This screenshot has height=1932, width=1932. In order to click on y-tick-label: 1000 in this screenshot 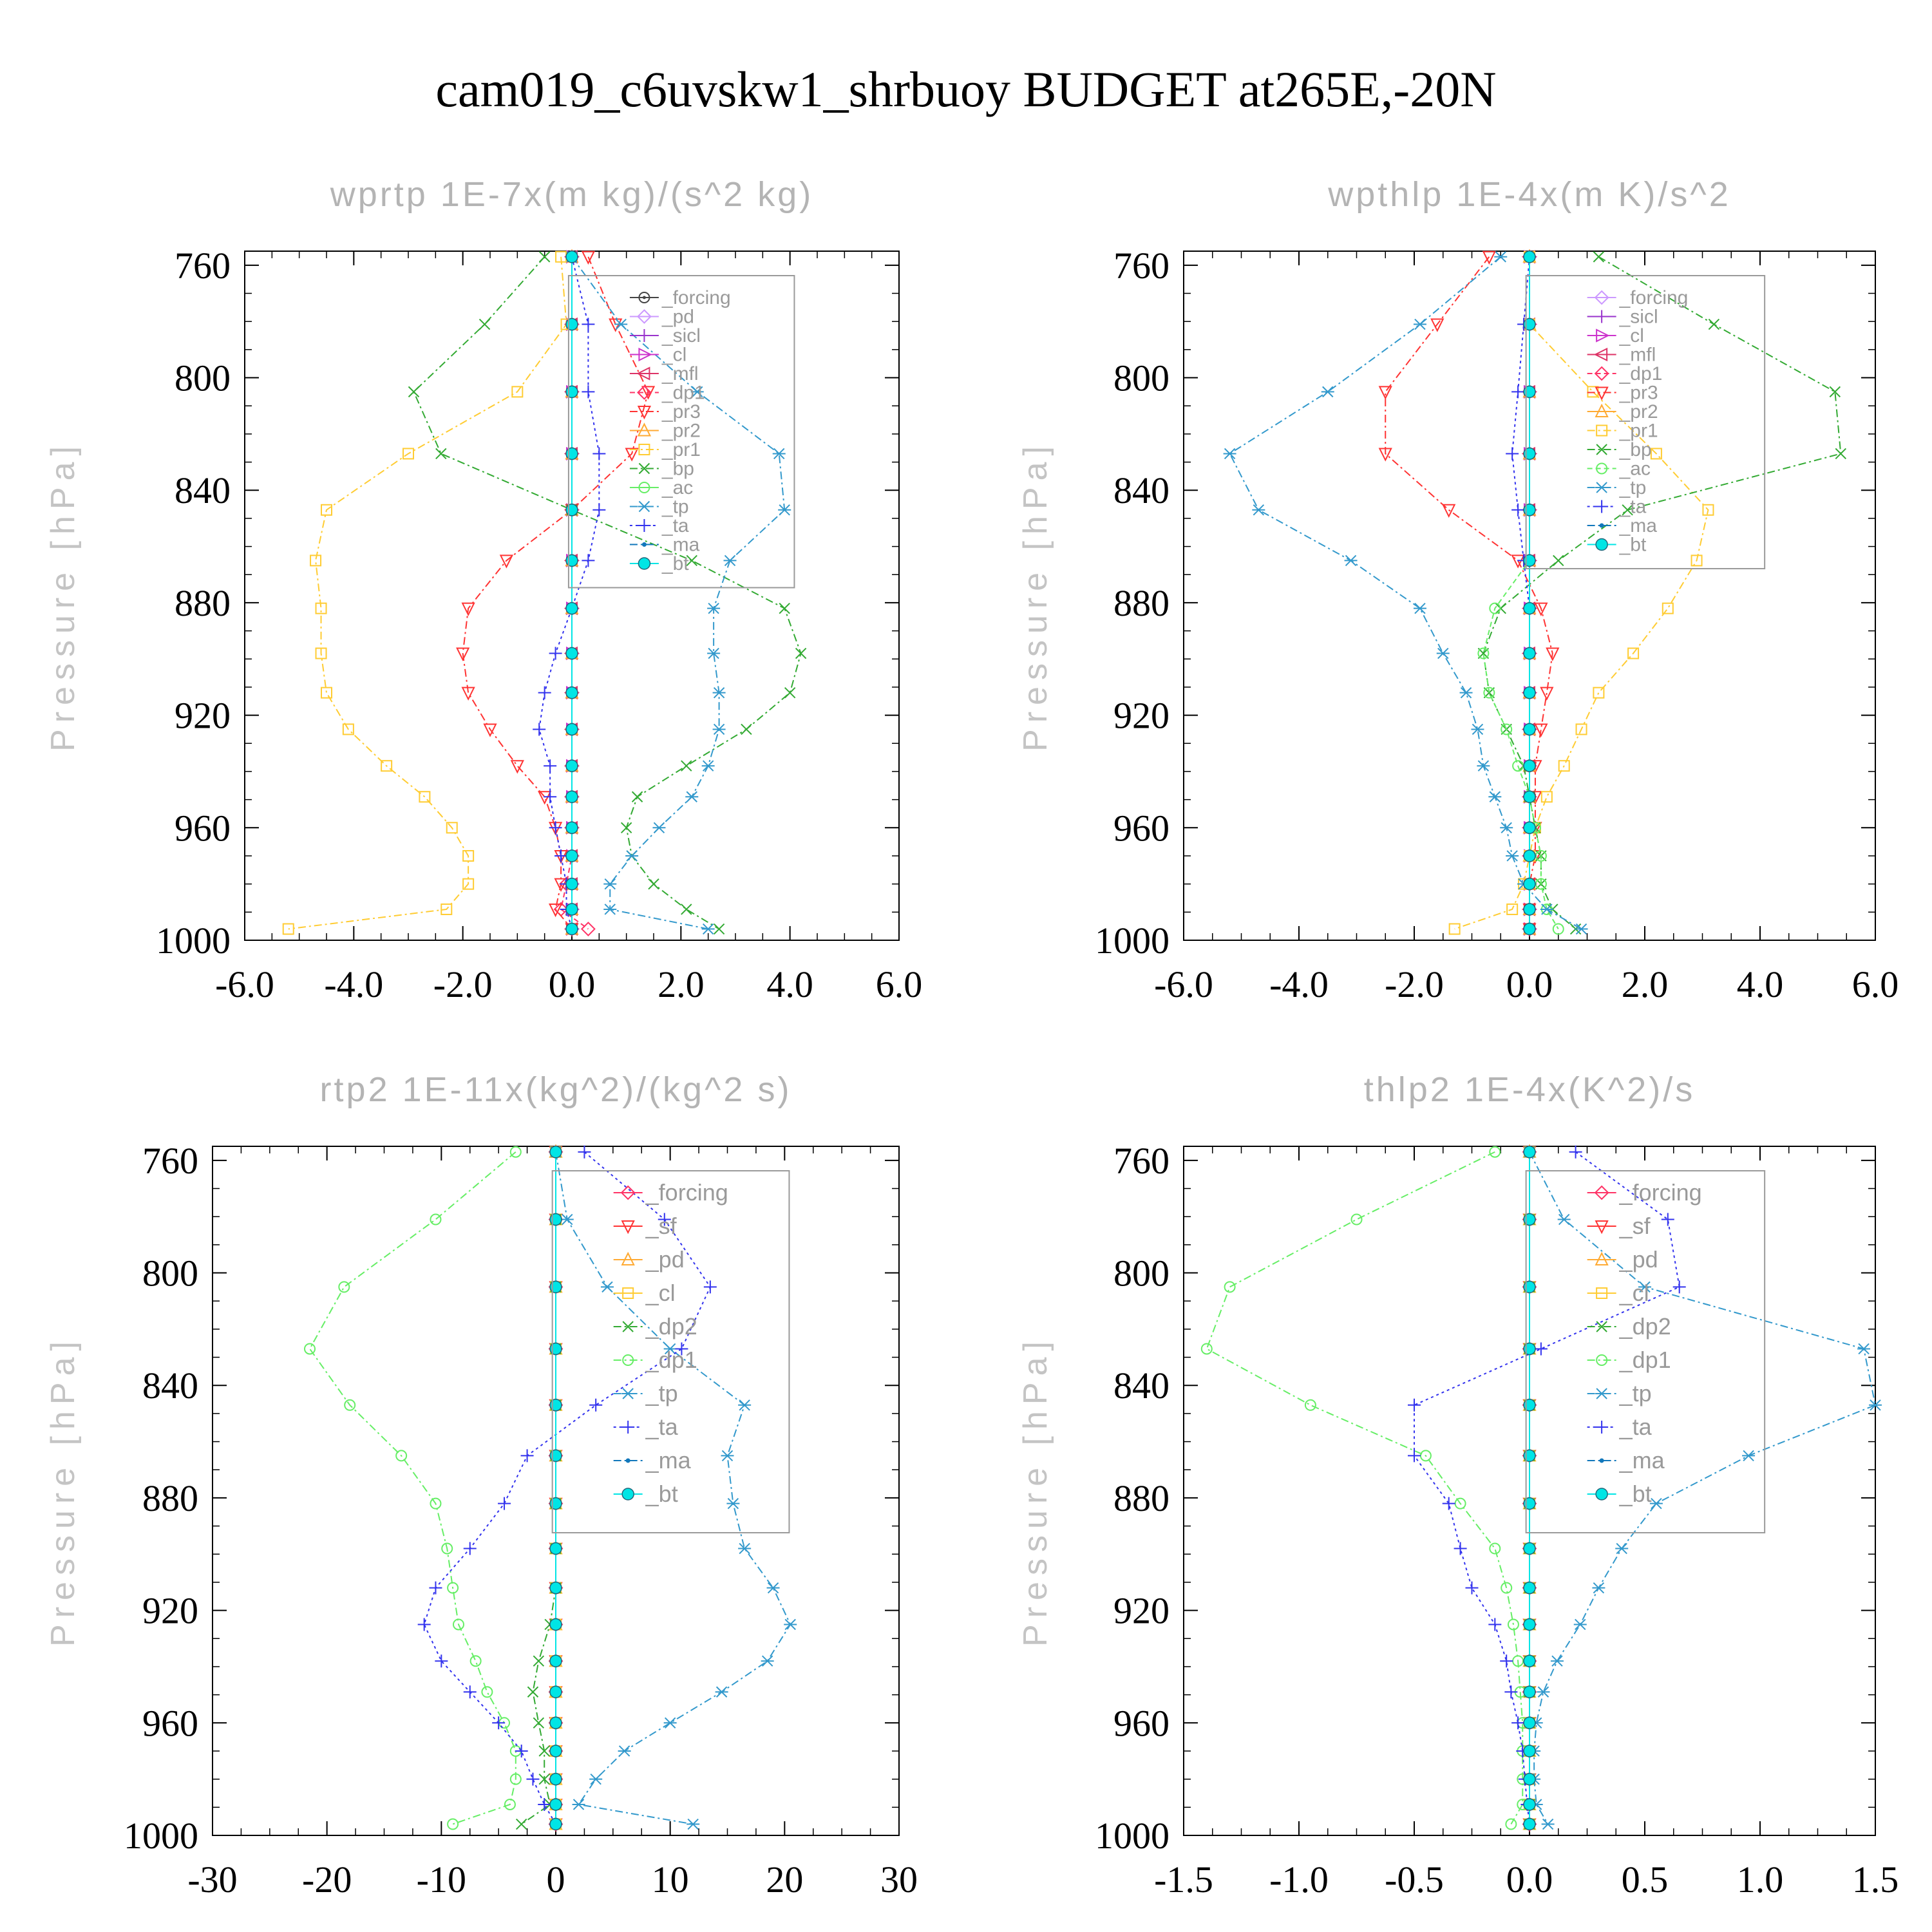, I will do `click(161, 1836)`.